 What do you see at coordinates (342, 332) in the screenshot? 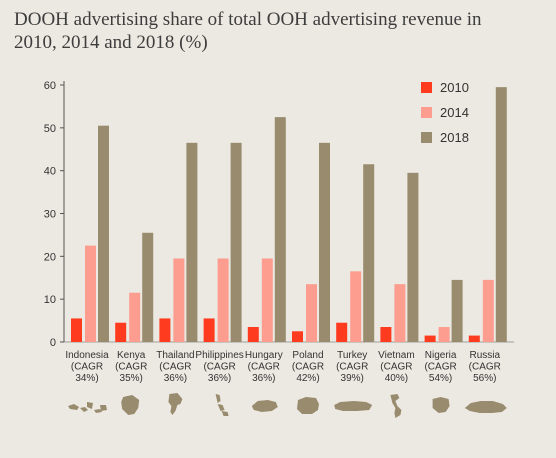
I see `bar-2010-turkey` at bounding box center [342, 332].